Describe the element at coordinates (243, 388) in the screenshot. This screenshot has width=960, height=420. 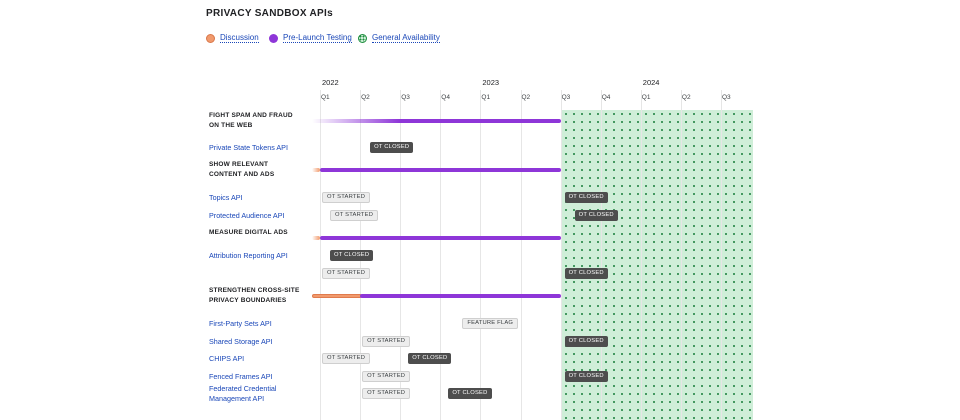
I see `api-name-link: Federated Credential` at that location.